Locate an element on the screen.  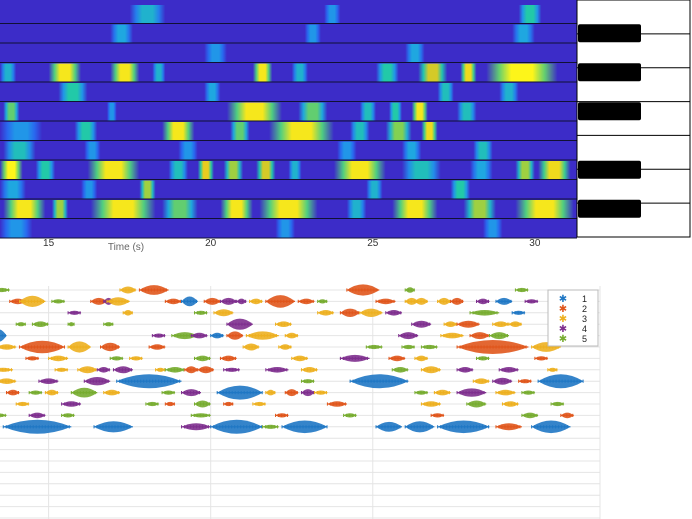
x-tick-labels: 15 20 25 30 is located at coordinates (292, 243).